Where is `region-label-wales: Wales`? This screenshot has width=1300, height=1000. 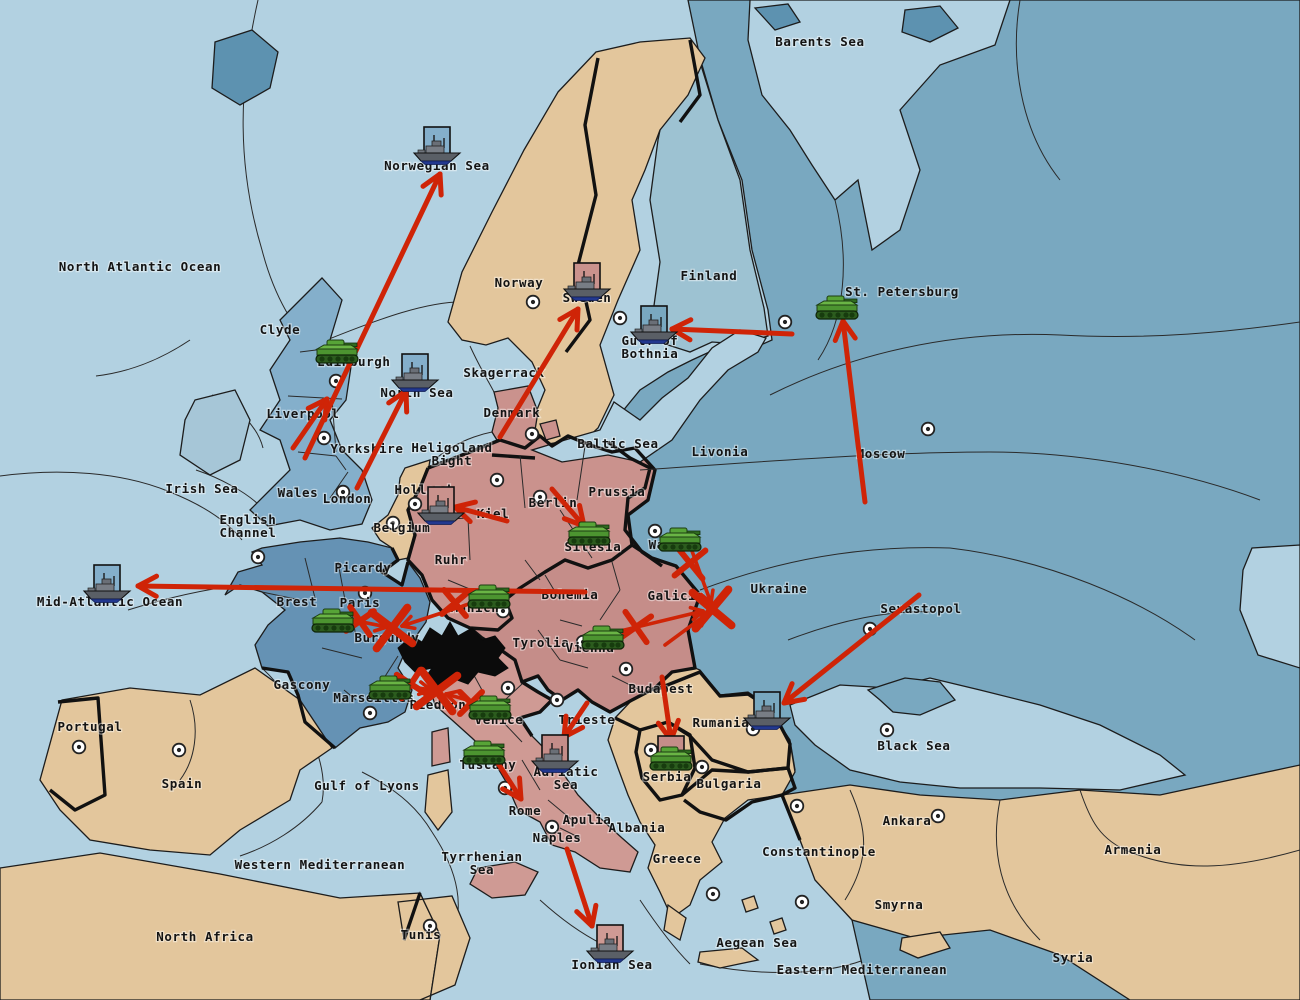 region-label-wales: Wales is located at coordinates (298, 492).